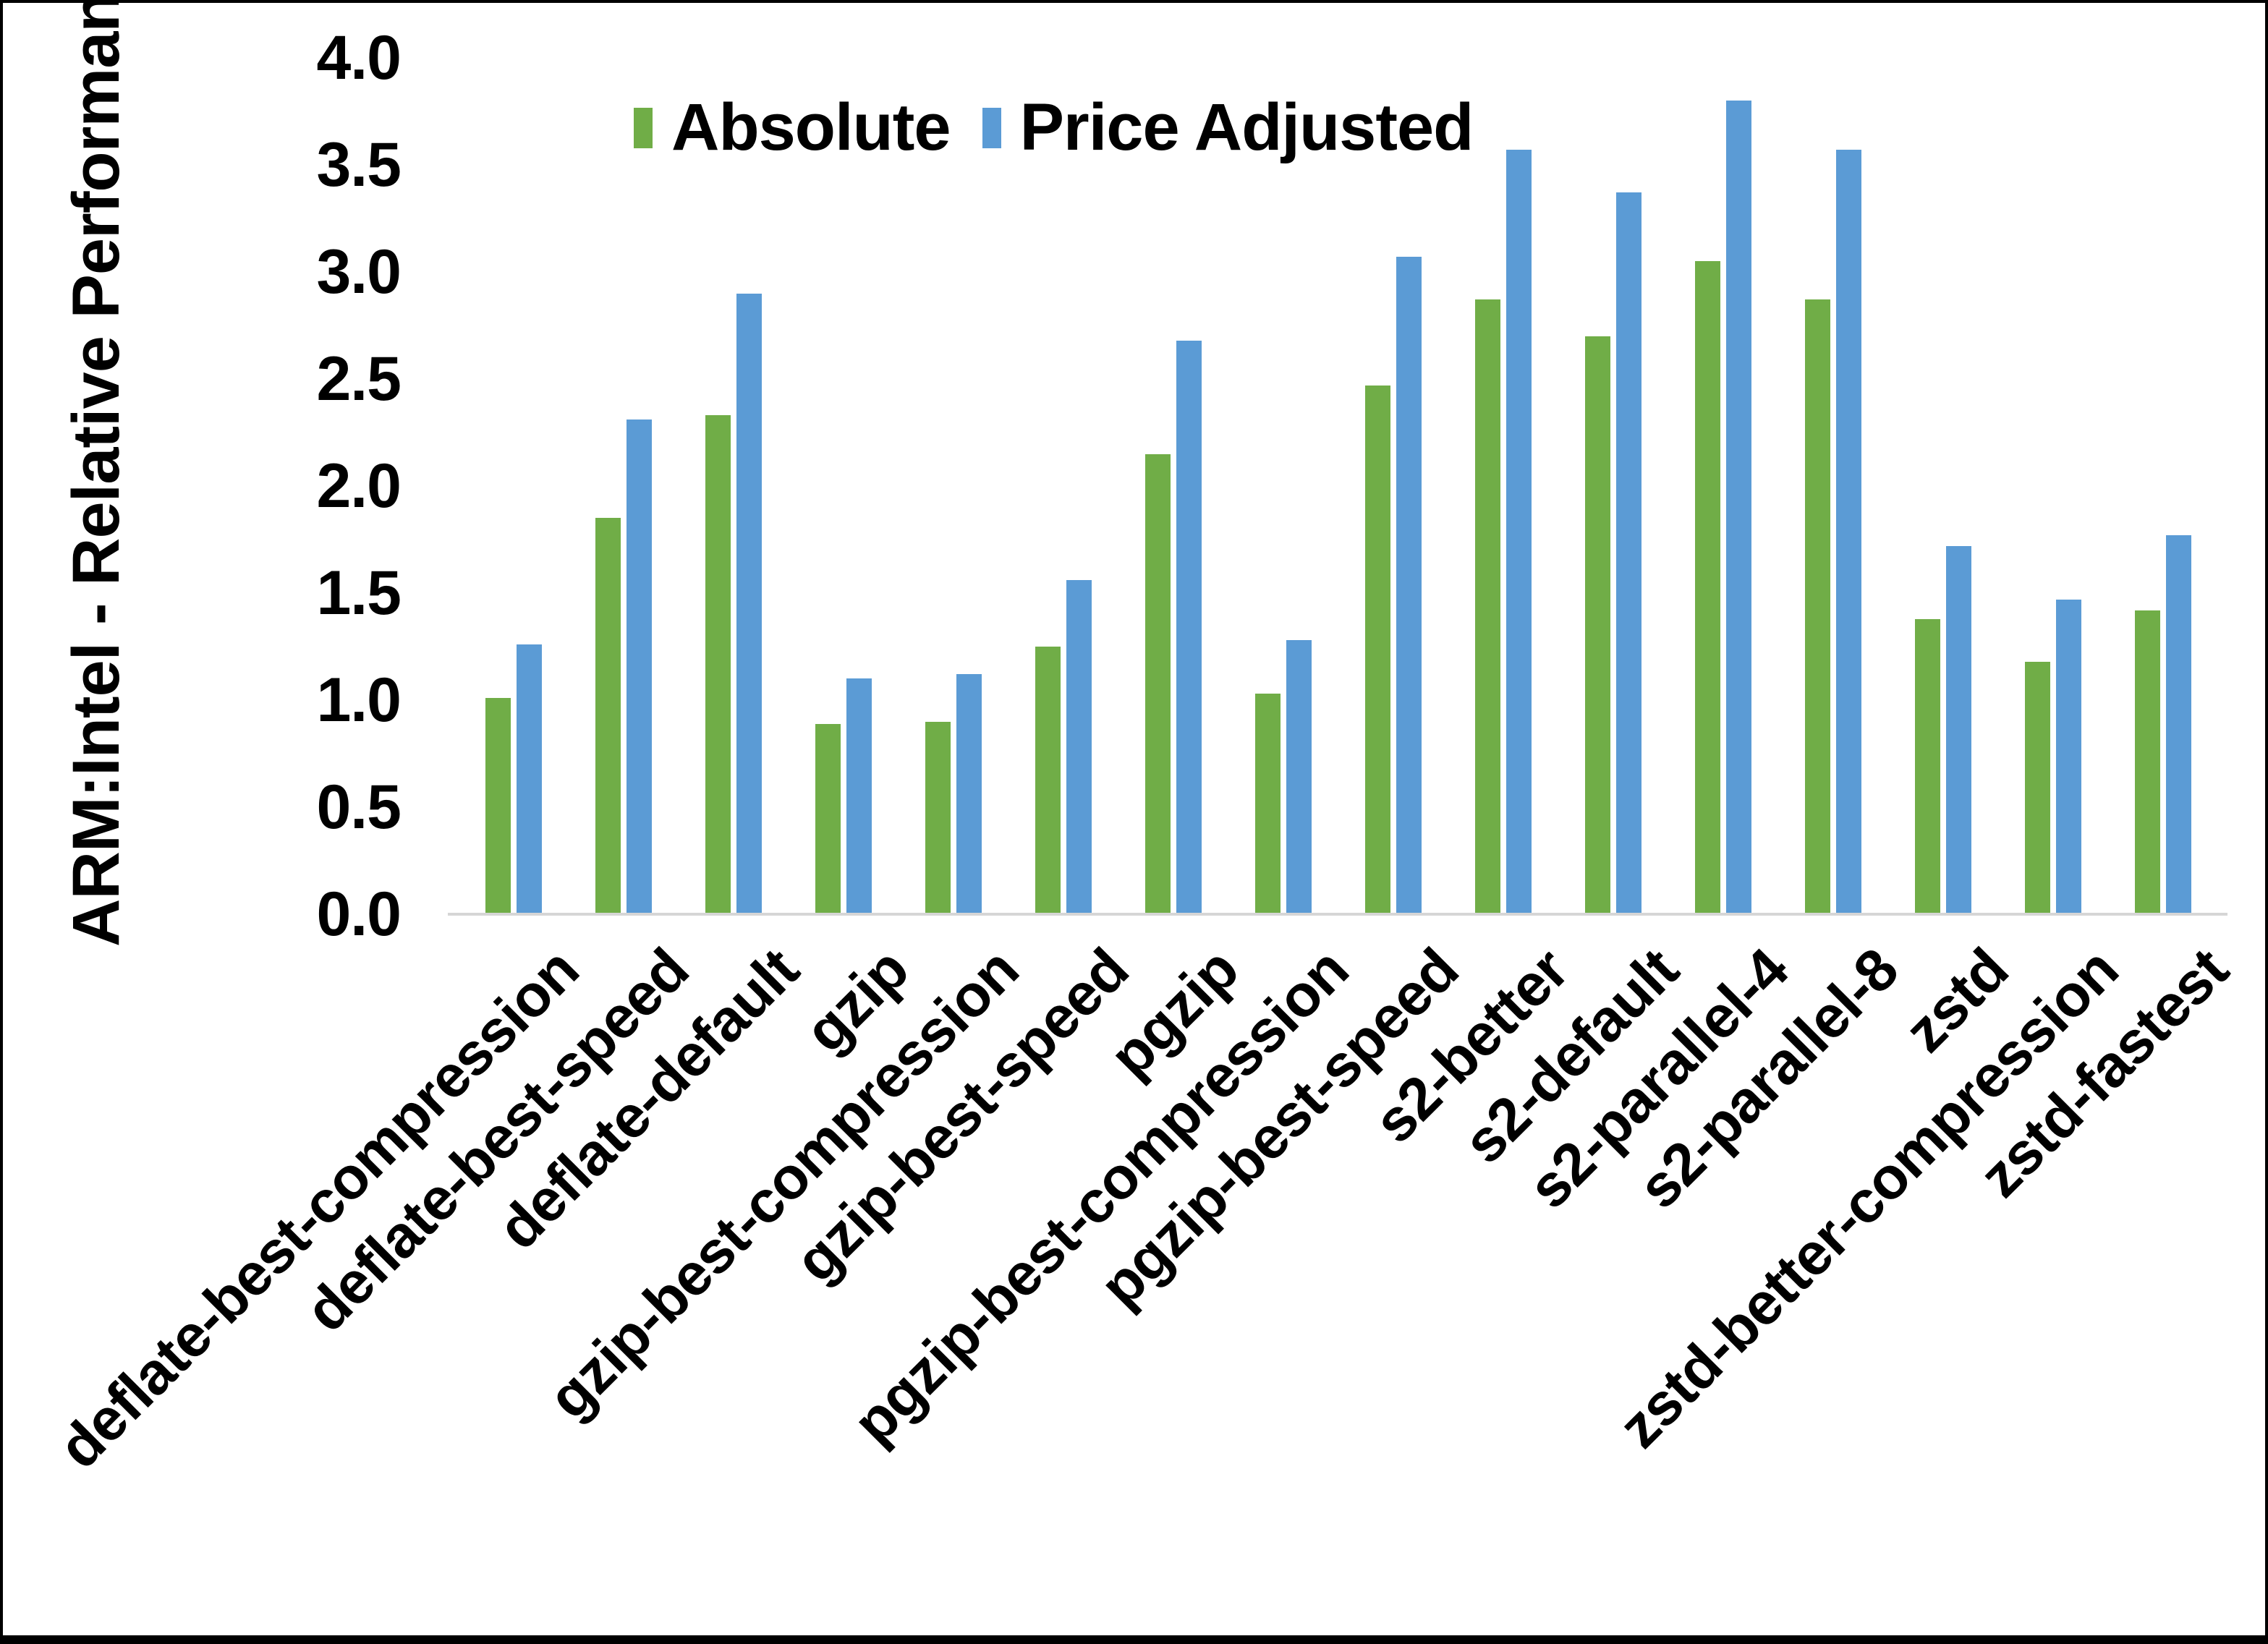  Describe the element at coordinates (359, 272) in the screenshot. I see `y-tick-label-3.0: 3.0` at that location.